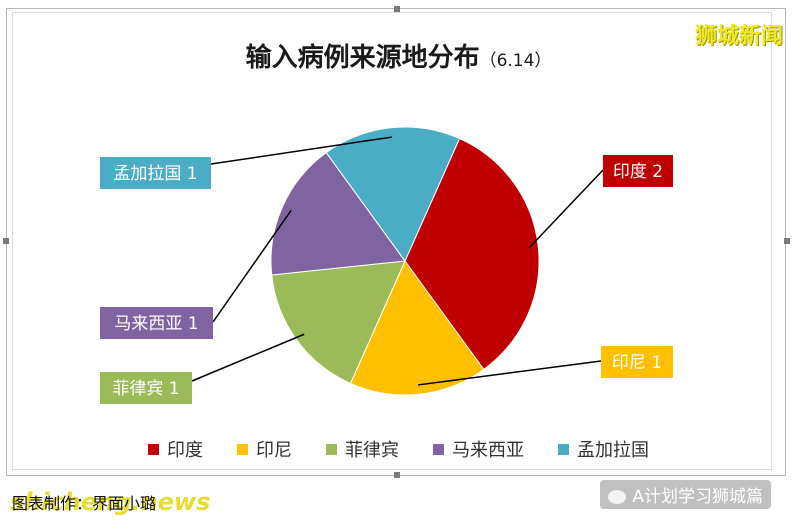 This screenshot has width=797, height=525. I want to click on legend-item-indonesia: 印尼, so click(264, 449).